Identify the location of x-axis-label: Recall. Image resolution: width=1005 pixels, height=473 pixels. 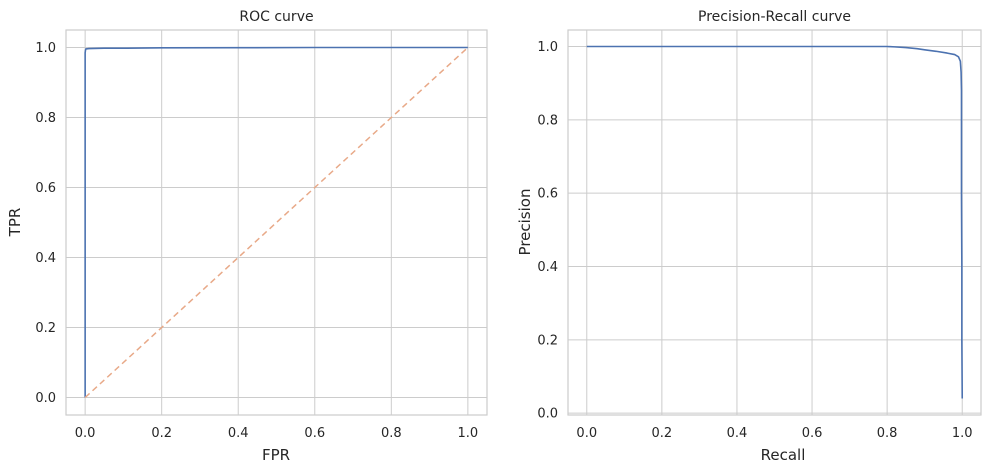
(783, 455).